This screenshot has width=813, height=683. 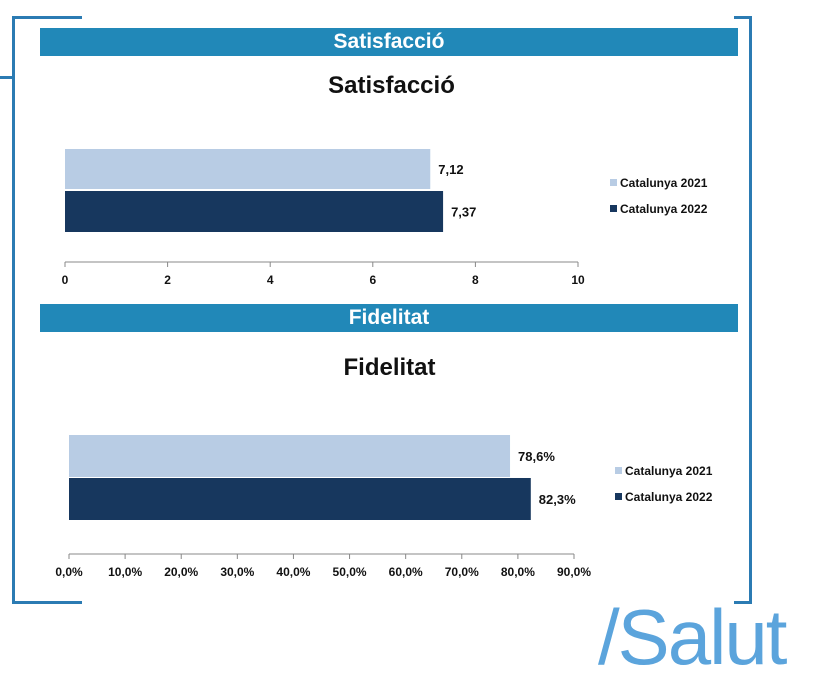 I want to click on x-tick-label: 8, so click(x=475, y=280).